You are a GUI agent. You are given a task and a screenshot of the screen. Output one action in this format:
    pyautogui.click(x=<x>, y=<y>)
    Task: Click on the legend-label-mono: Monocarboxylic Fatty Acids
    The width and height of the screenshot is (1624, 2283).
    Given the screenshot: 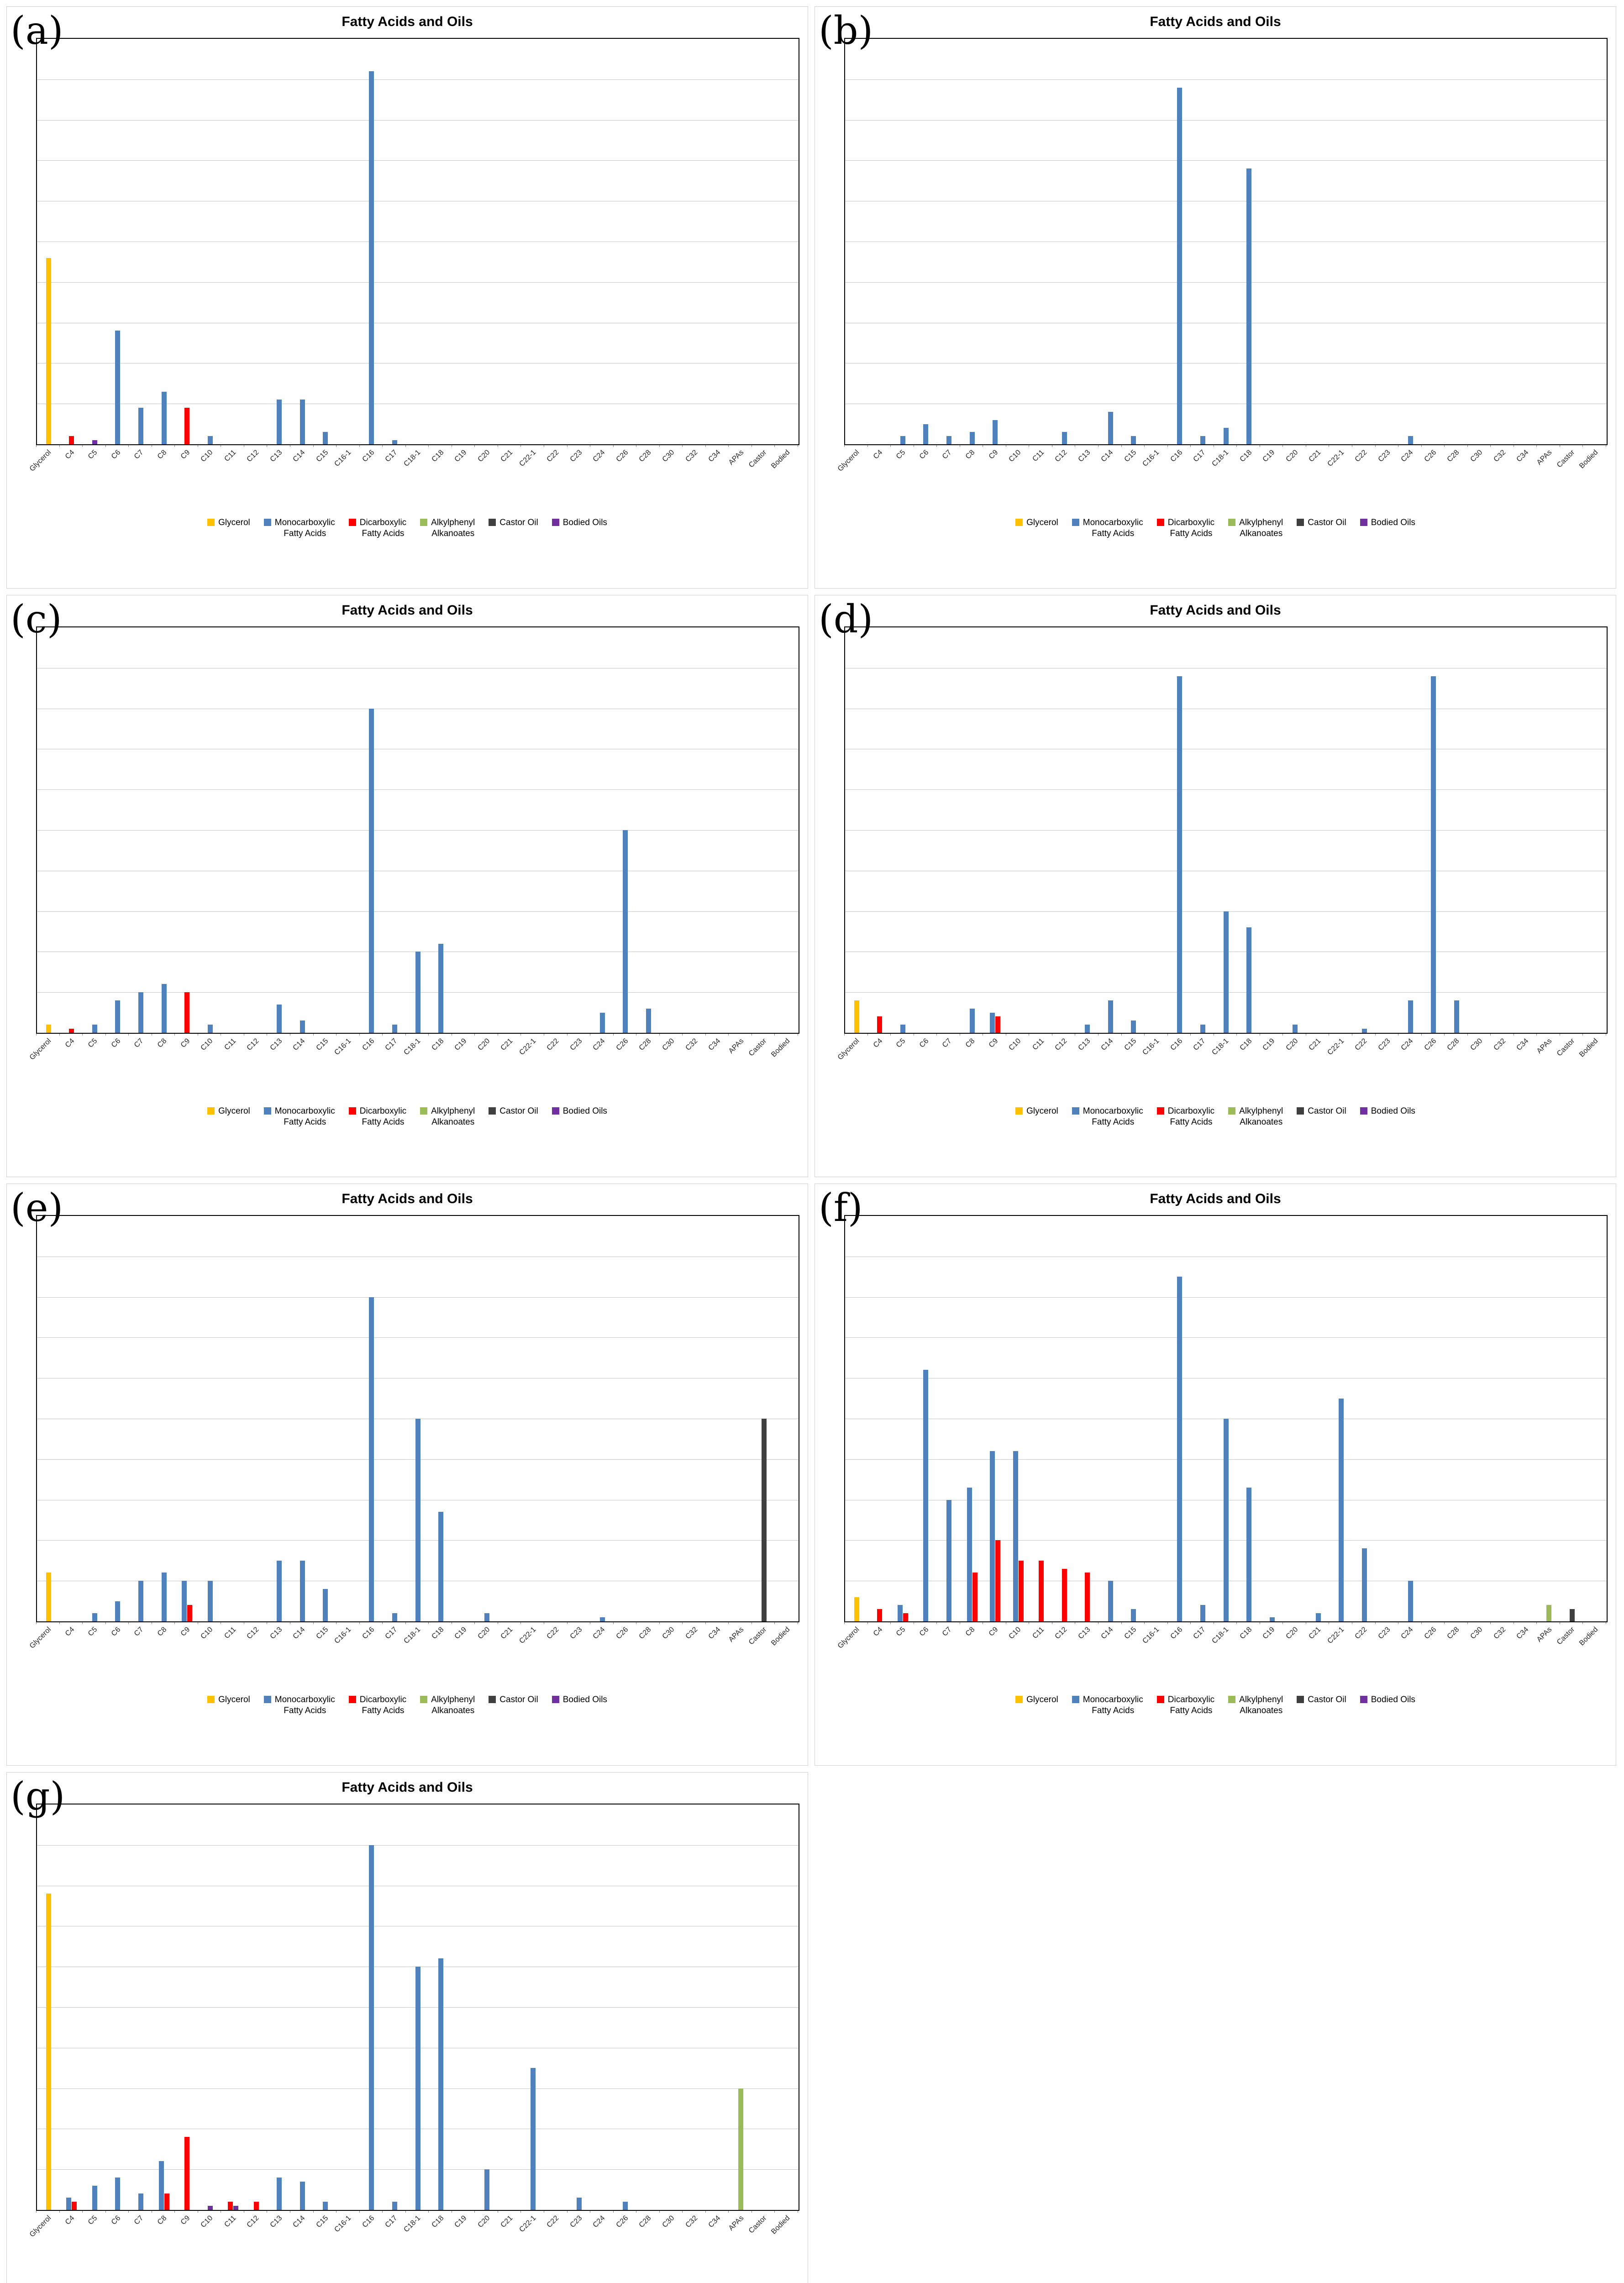 What is the action you would take?
    pyautogui.click(x=304, y=1116)
    